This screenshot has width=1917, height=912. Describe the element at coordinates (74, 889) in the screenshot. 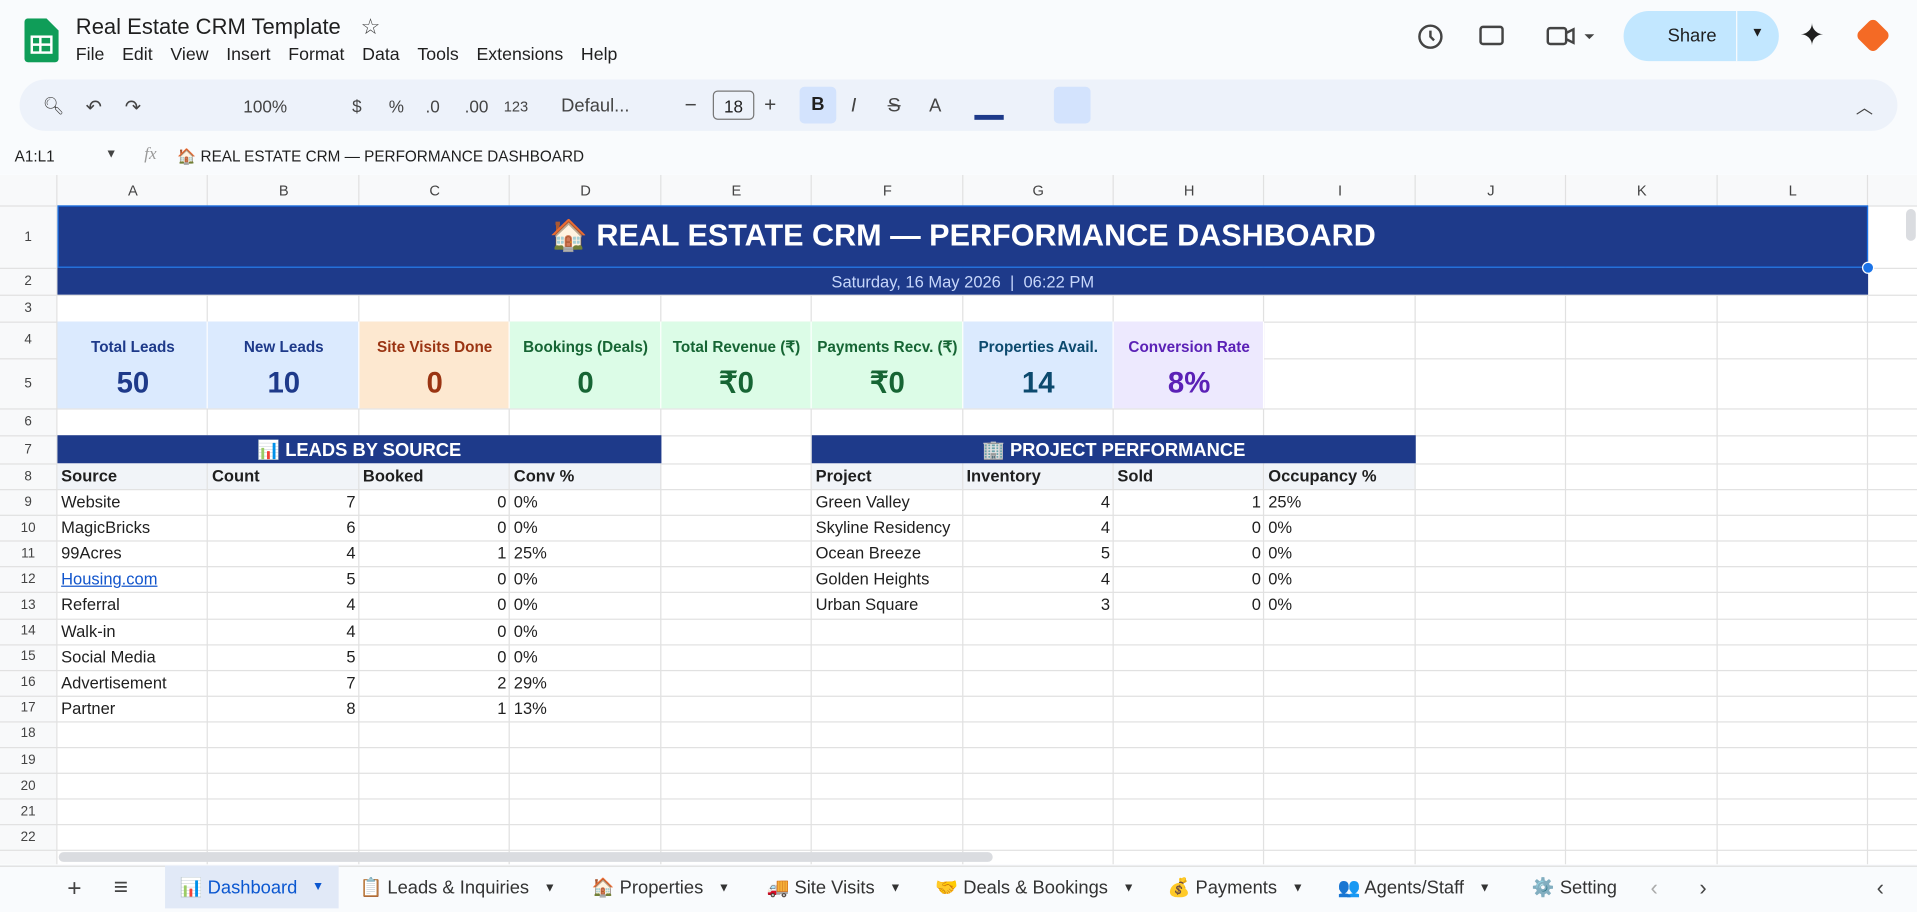

I see `add-sheet: +` at that location.